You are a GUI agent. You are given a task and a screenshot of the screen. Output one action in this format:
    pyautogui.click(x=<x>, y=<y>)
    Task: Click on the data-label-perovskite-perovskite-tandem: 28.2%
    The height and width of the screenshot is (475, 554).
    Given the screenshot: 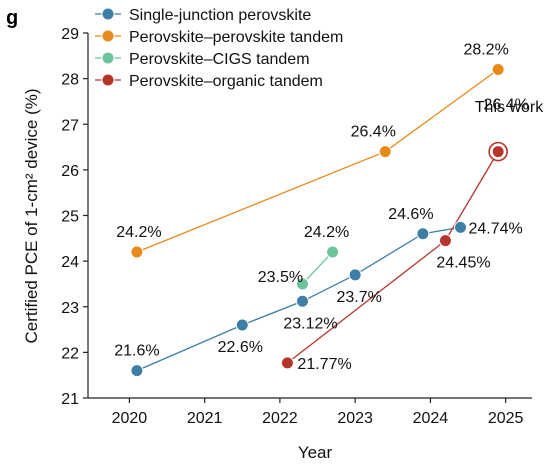 What is the action you would take?
    pyautogui.click(x=485, y=50)
    